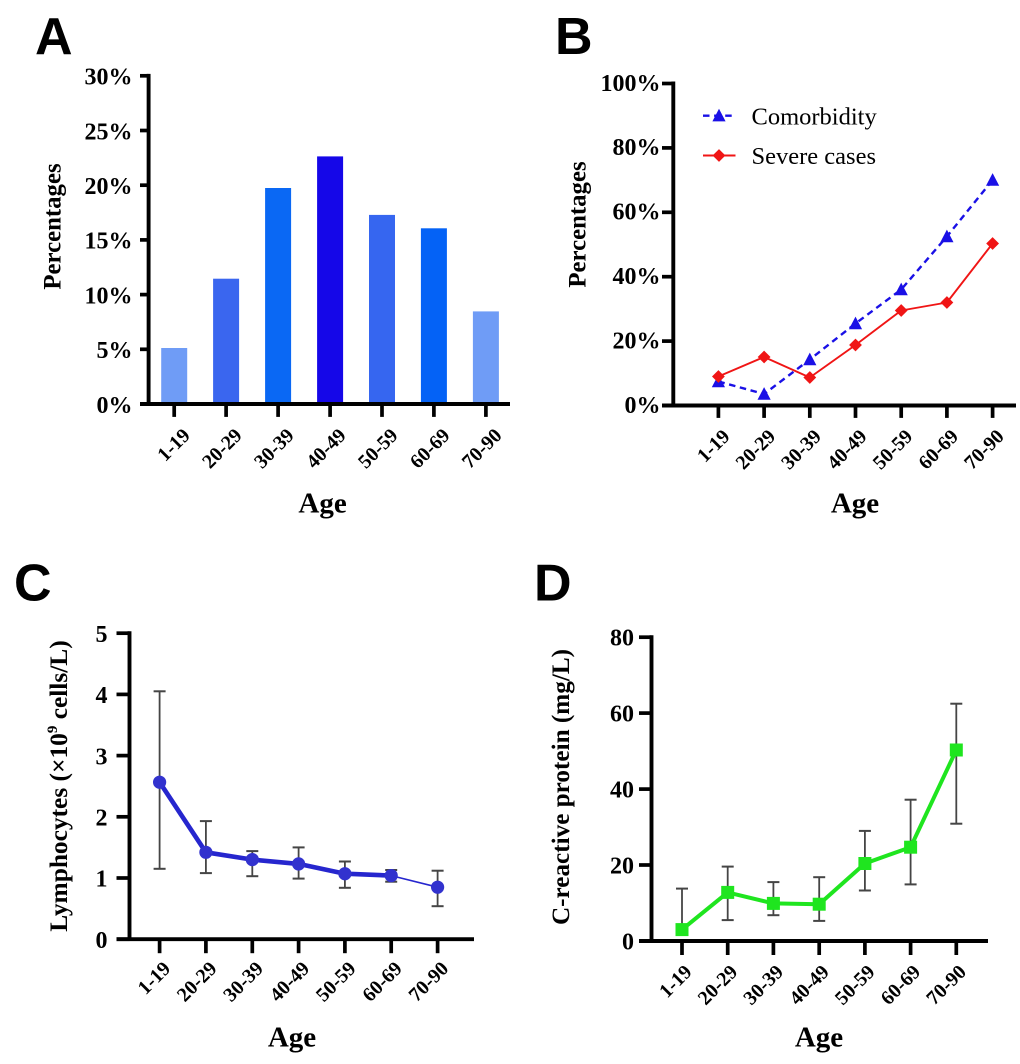 This screenshot has height=1064, width=1020. What do you see at coordinates (561, 787) in the screenshot?
I see `svg-text: C-reactive protein (mg/L)` at bounding box center [561, 787].